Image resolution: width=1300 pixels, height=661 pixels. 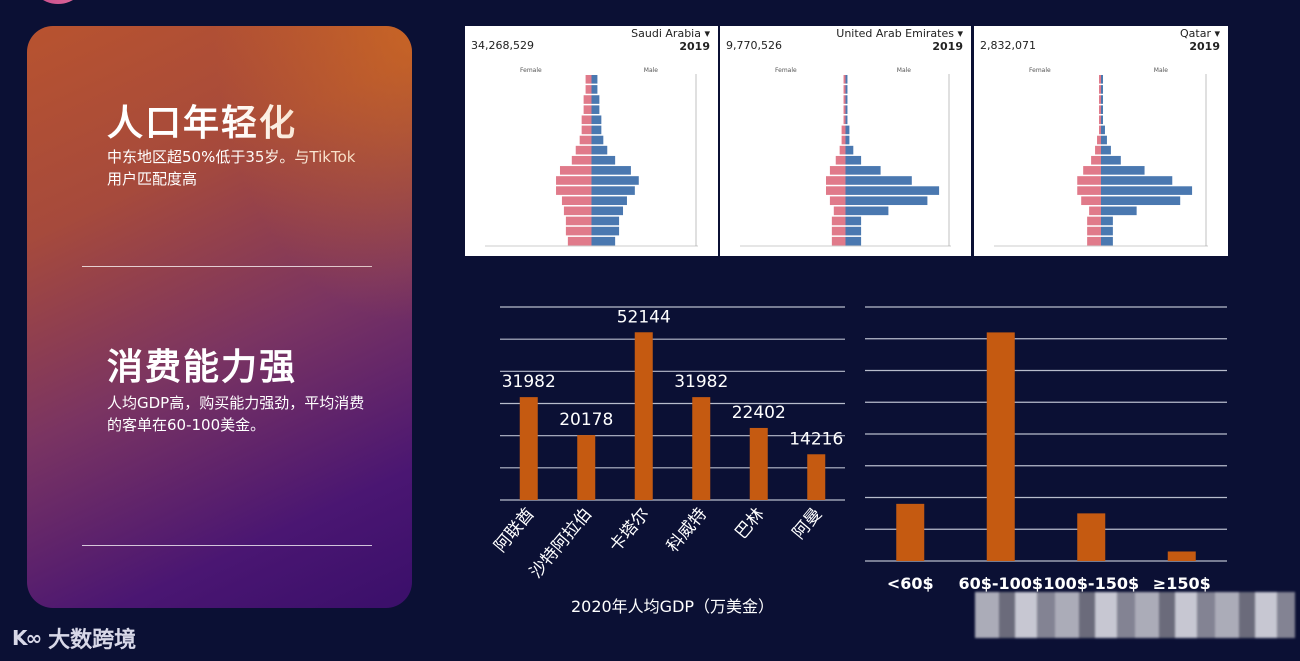 I want to click on pyramid-country: Qatar ▾, so click(x=1200, y=33).